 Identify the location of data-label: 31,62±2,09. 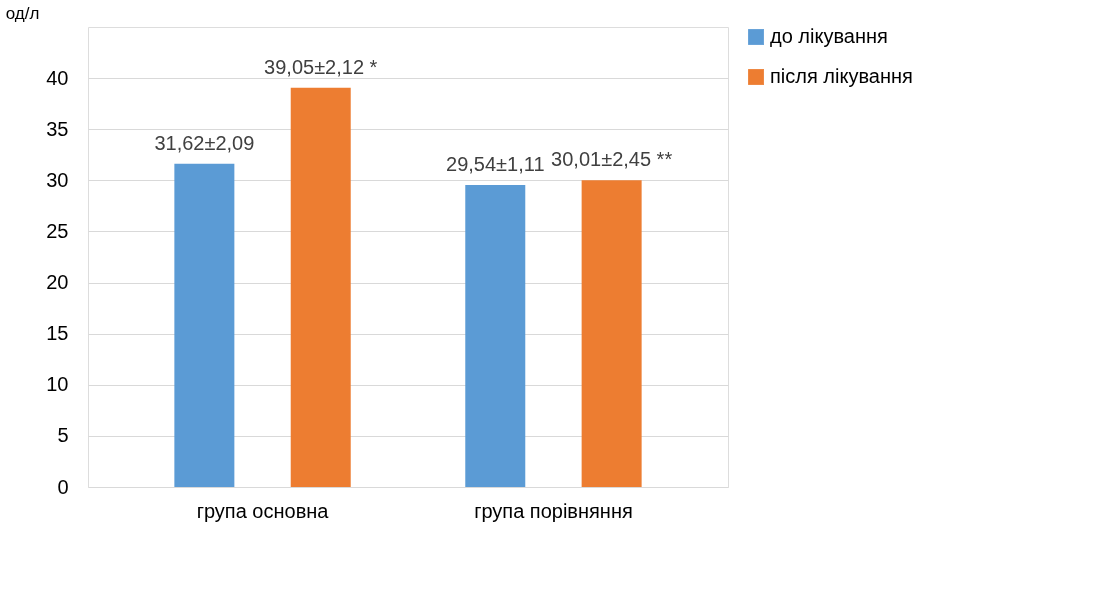
(204, 142).